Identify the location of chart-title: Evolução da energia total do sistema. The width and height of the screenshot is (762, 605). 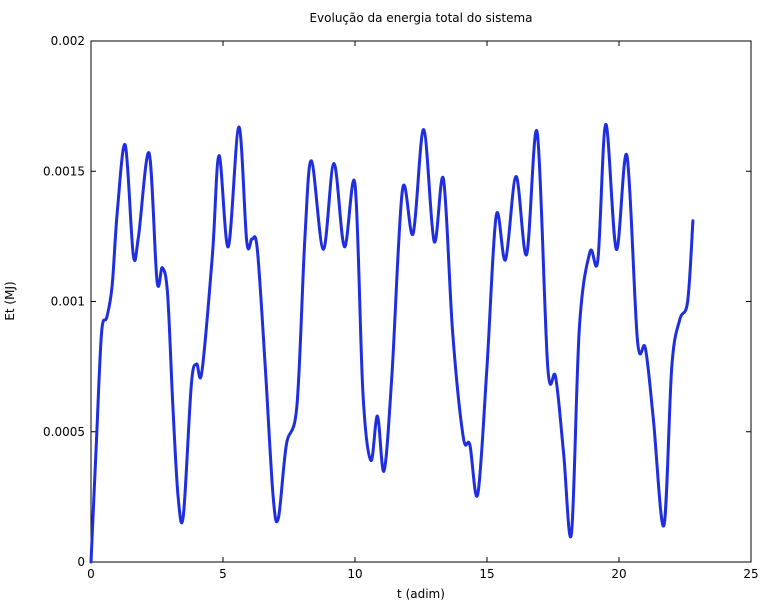
(420, 18).